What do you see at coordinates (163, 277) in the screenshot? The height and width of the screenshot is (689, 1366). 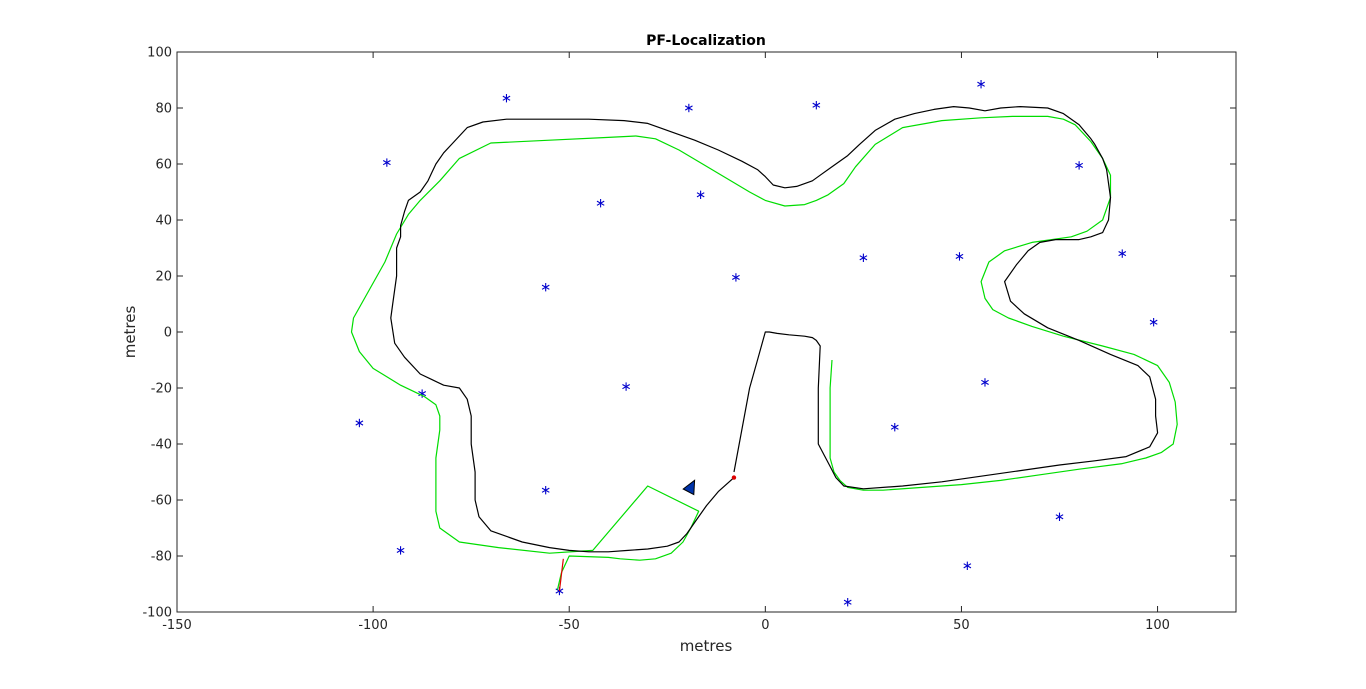 I see `y-tick-label: 20` at bounding box center [163, 277].